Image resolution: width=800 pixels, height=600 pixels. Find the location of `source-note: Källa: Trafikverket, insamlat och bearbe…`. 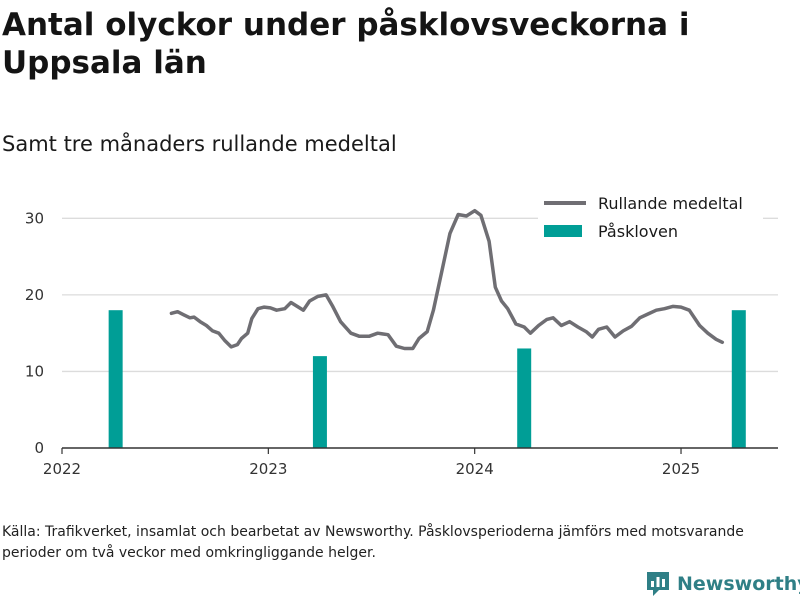

source-note: Källa: Trafikverket, insamlat och bearbe… is located at coordinates (373, 542).